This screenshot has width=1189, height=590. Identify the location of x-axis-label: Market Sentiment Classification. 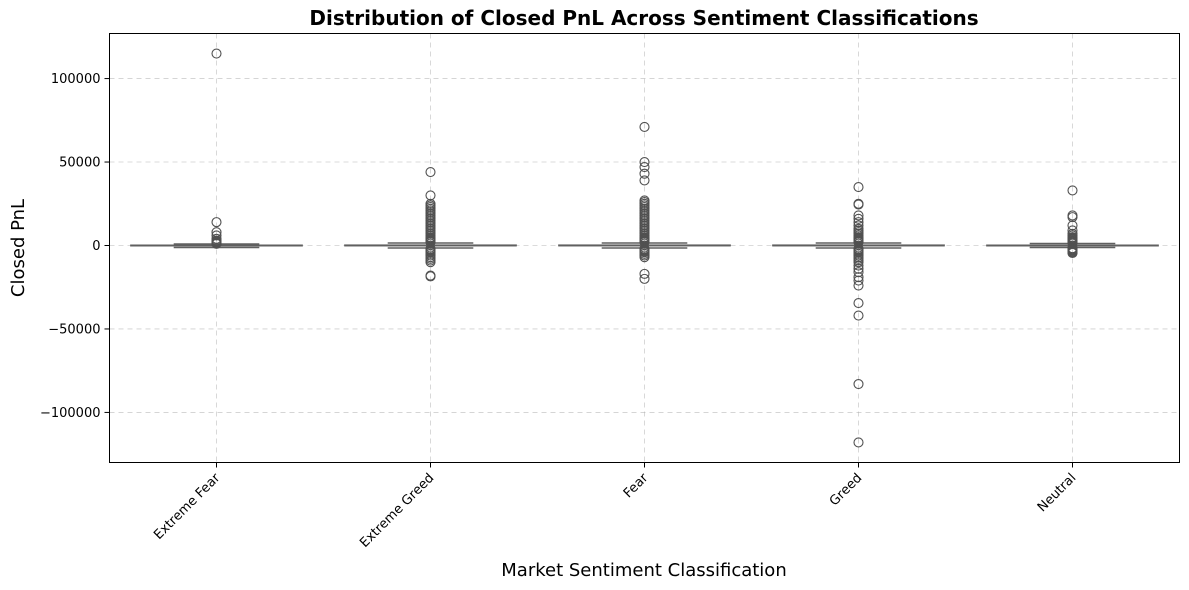
(643, 570).